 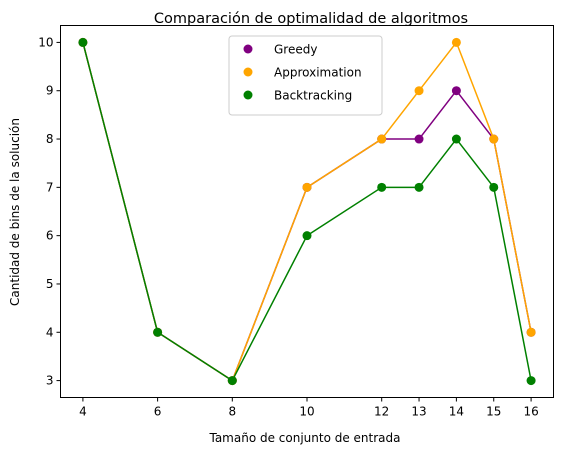 What do you see at coordinates (50, 332) in the screenshot?
I see `y-tick-label: 4` at bounding box center [50, 332].